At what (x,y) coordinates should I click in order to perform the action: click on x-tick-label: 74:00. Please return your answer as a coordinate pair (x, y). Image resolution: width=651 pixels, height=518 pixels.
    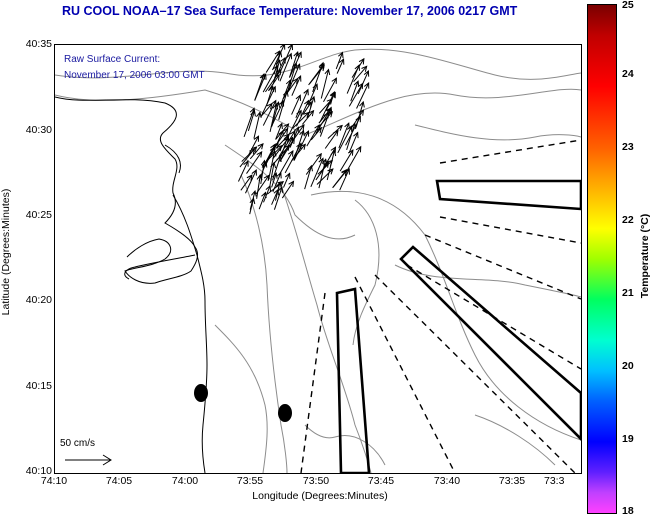
    Looking at the image, I should click on (185, 481).